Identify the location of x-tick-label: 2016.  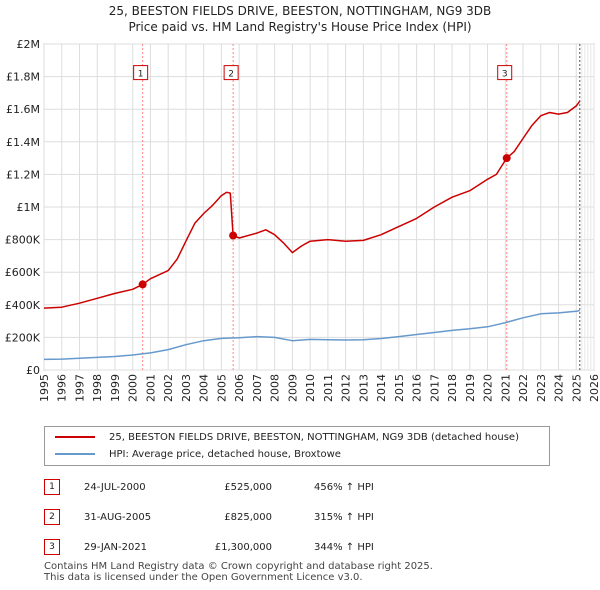
(417, 388).